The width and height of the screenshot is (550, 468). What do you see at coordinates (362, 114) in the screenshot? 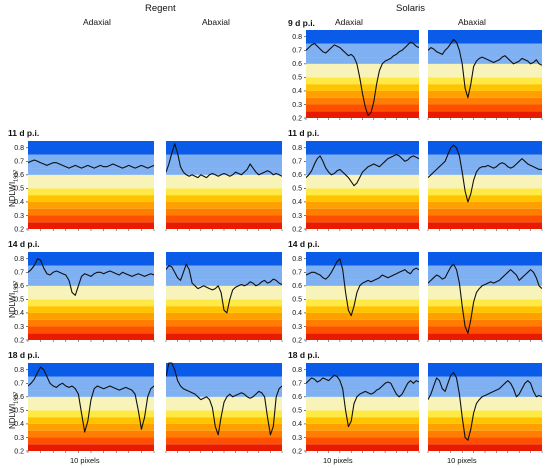
I see `band-solaris-adaxial-9-d-p-i--0` at bounding box center [362, 114].